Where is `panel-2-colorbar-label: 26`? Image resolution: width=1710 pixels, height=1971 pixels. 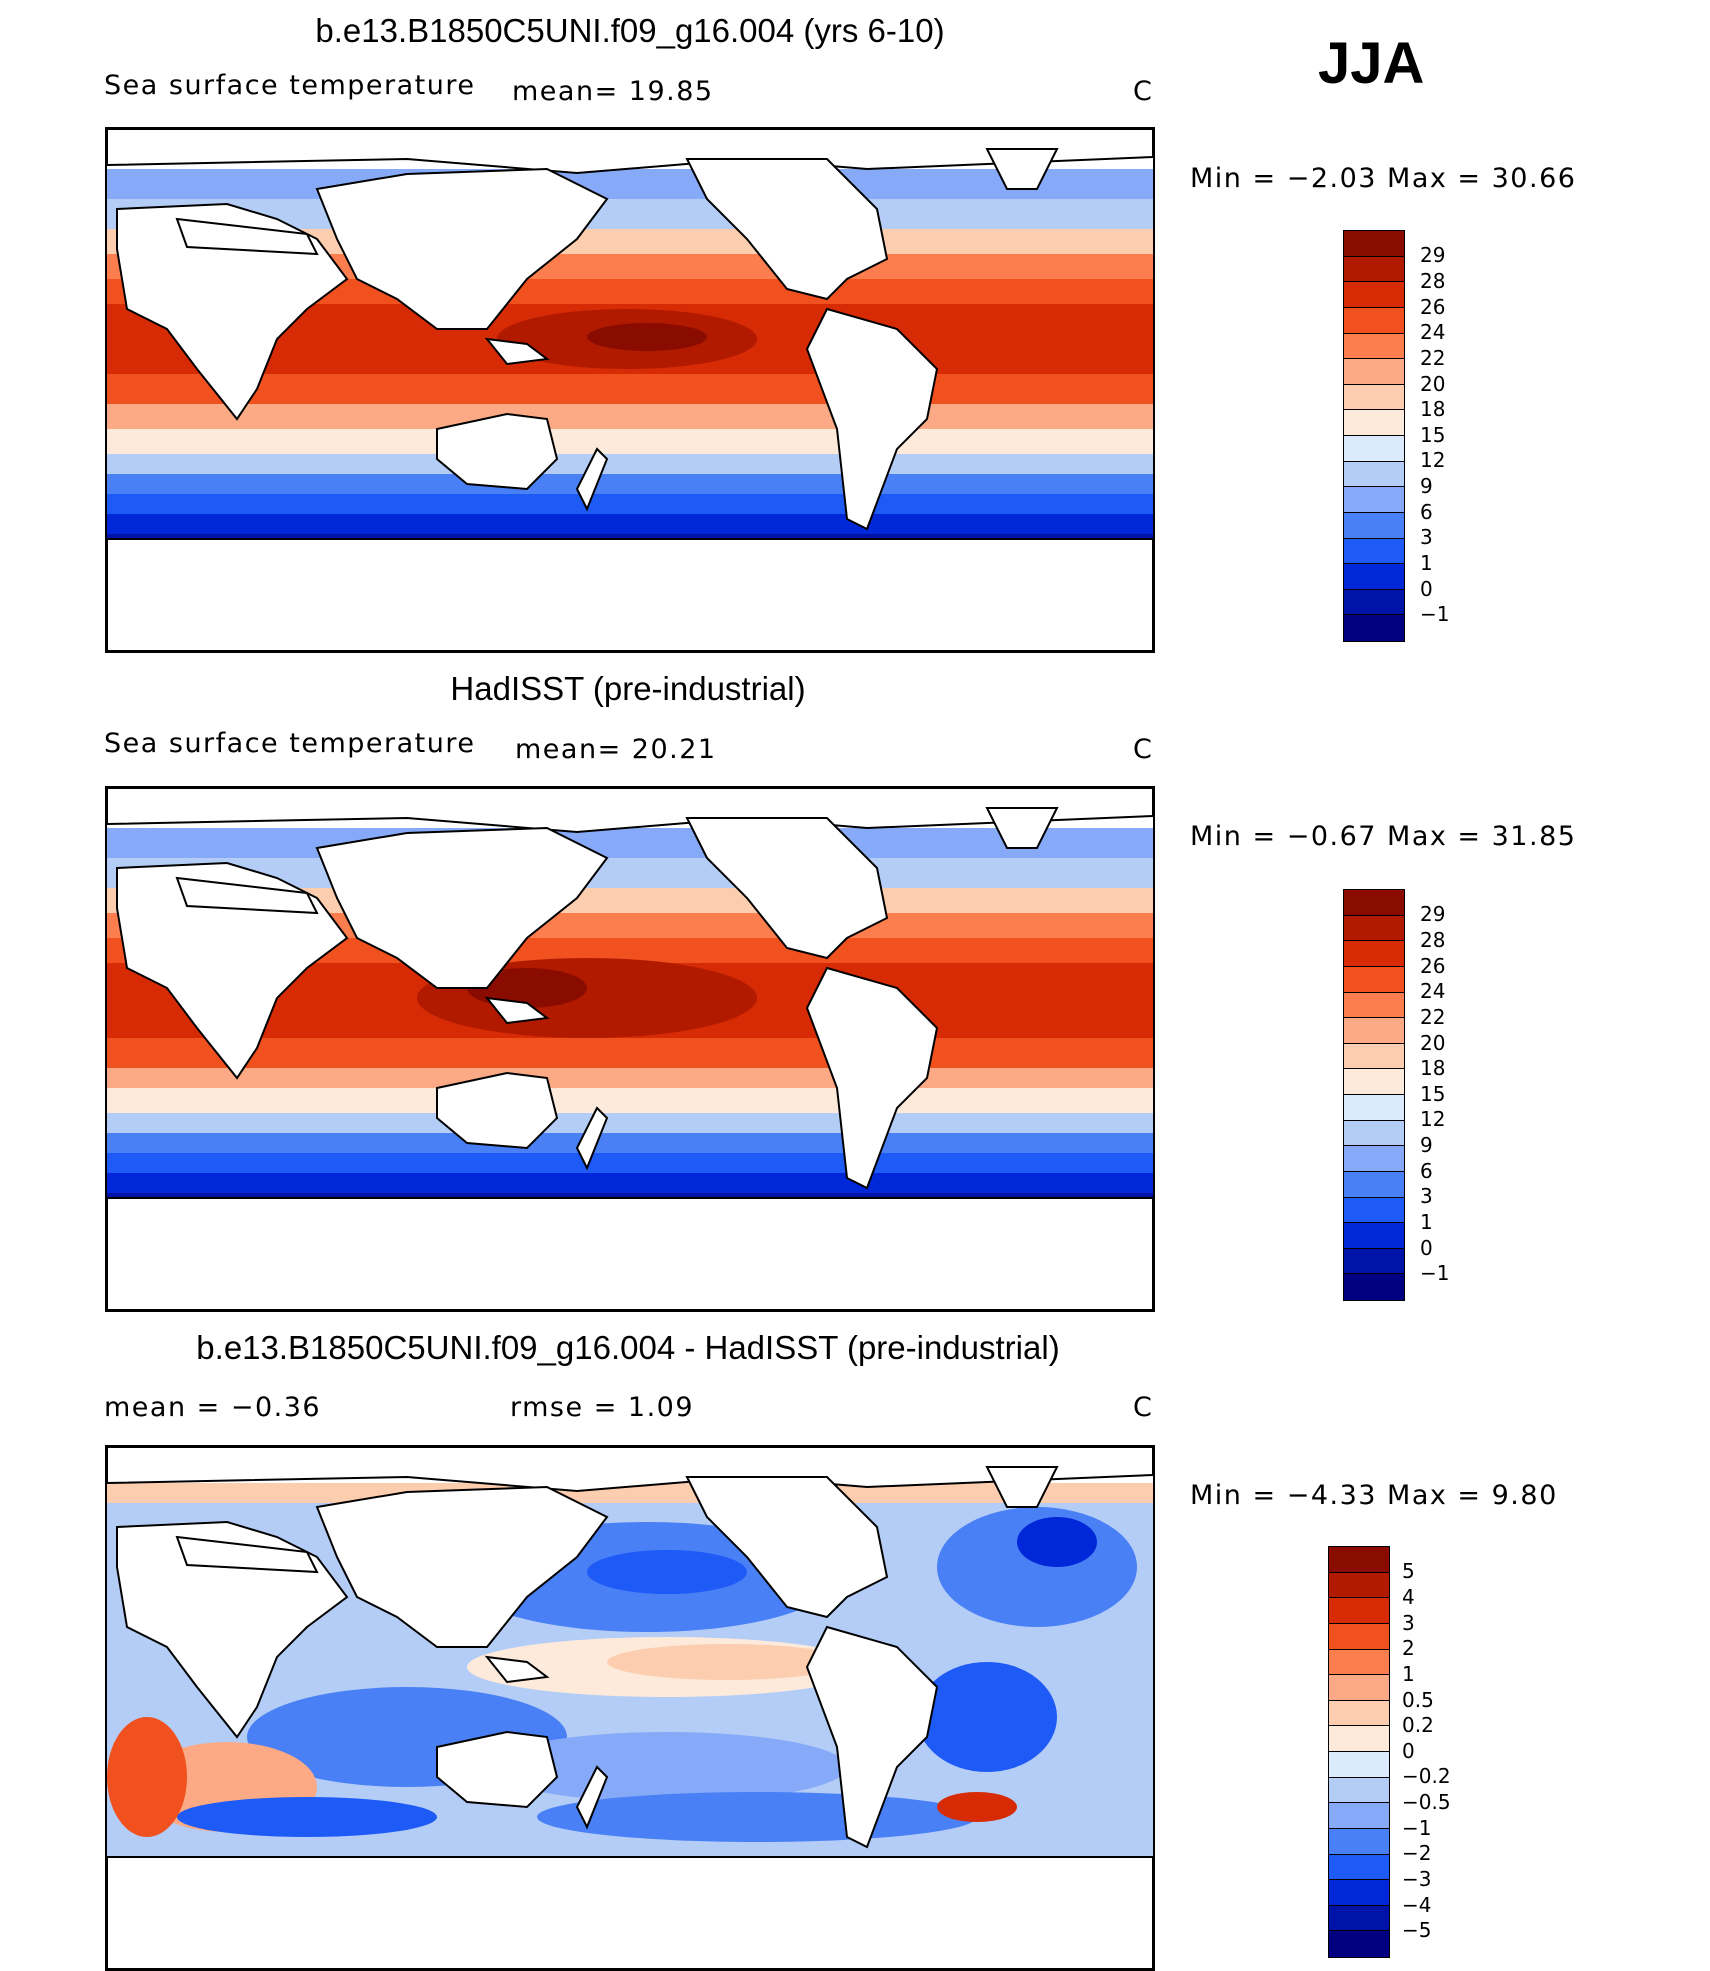 panel-2-colorbar-label: 26 is located at coordinates (1433, 966).